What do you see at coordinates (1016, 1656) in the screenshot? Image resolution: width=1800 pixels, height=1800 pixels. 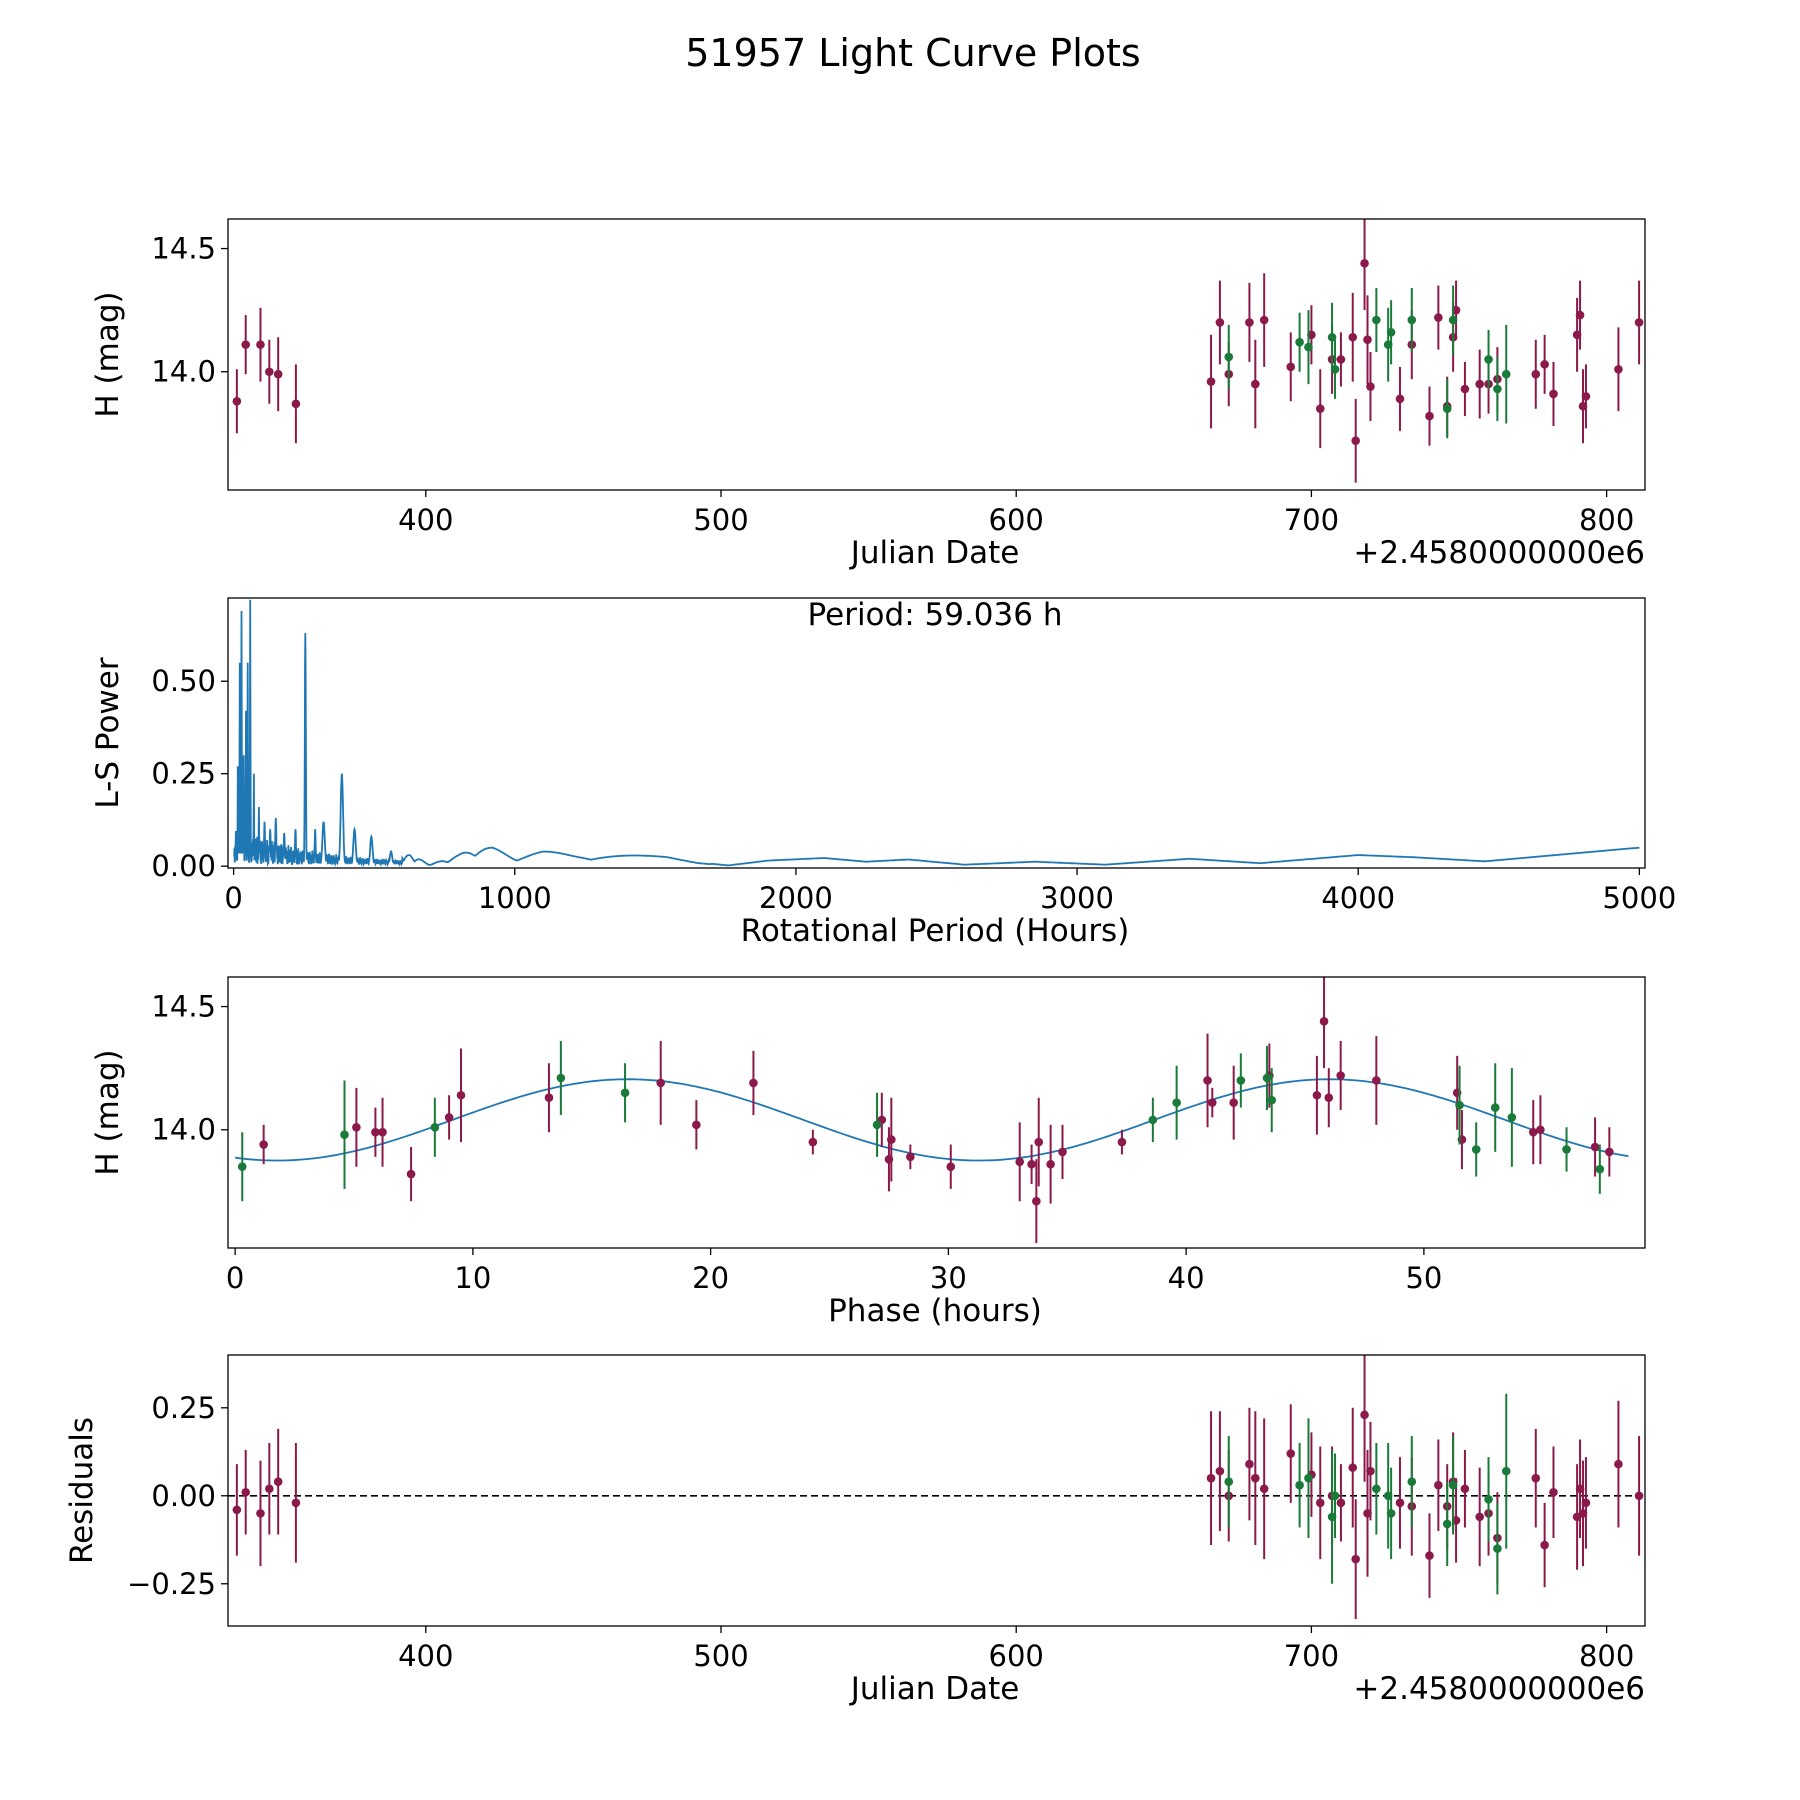 I see `x-tick-label: 600` at bounding box center [1016, 1656].